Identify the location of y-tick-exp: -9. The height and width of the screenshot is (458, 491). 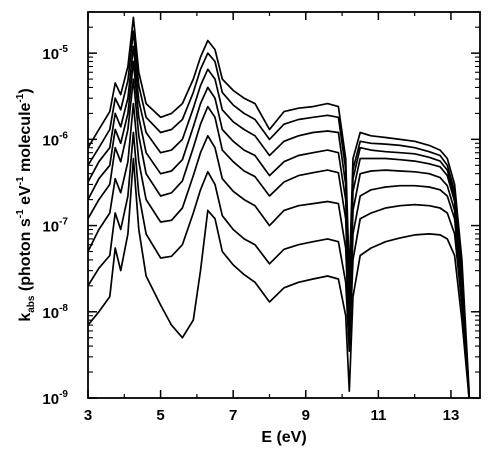
(63, 394).